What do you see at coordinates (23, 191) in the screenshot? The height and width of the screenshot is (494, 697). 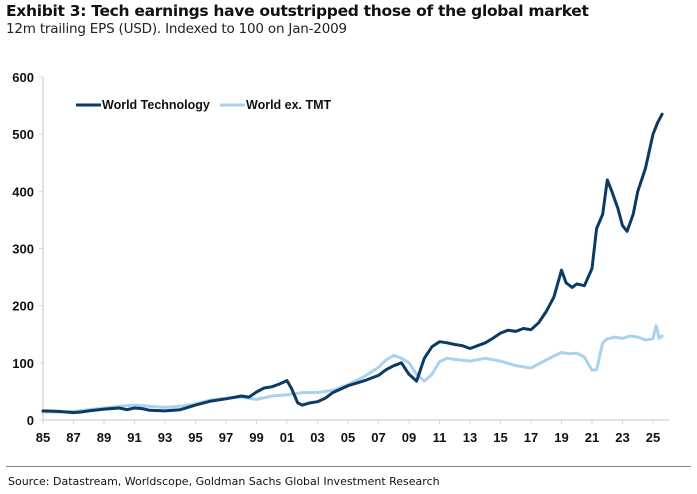 I see `y-tick-label: 400` at bounding box center [23, 191].